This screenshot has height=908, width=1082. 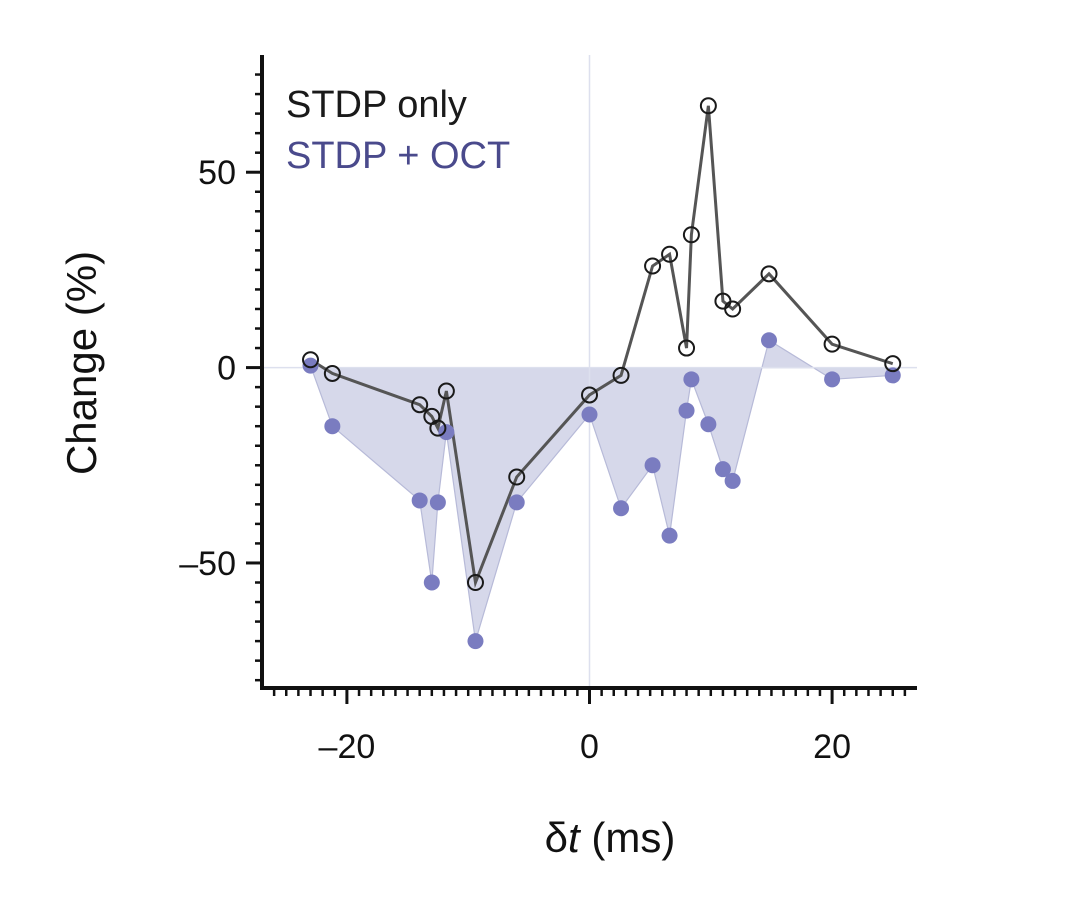 I want to click on x-axis-title-symbol: δ, so click(x=556, y=837).